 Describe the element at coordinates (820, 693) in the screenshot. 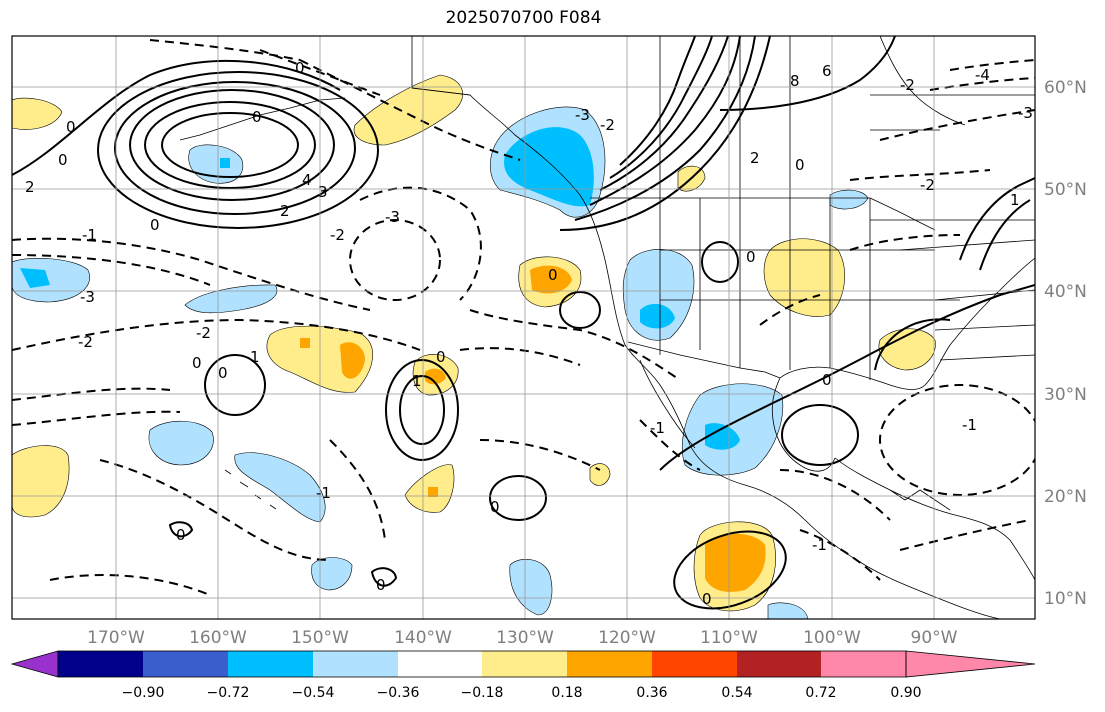

I see `colorbar-tick: 0.72` at that location.